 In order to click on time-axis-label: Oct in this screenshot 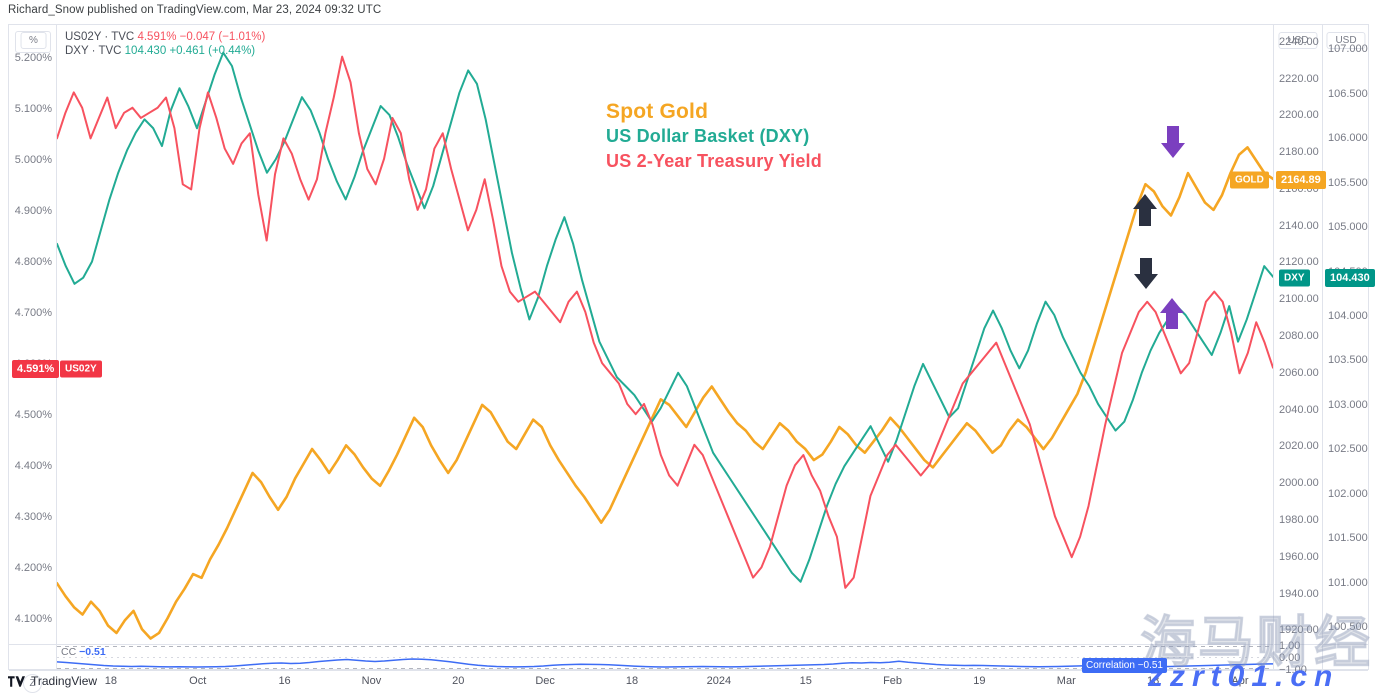, I will do `click(198, 681)`.